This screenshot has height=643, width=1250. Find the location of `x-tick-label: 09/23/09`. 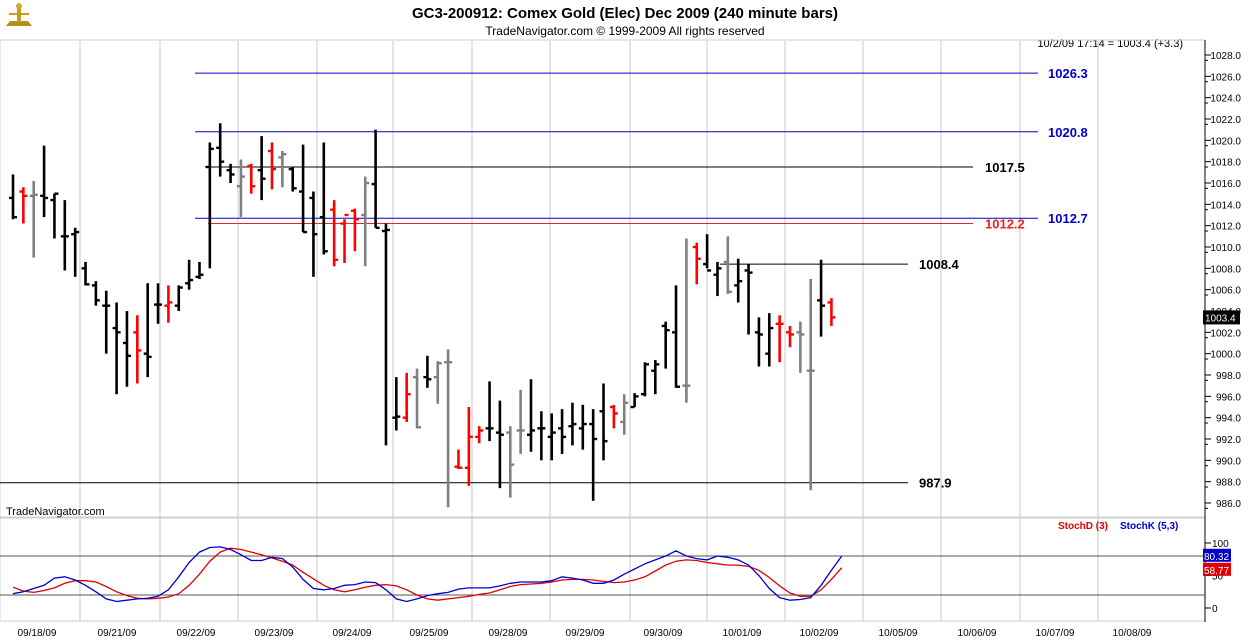

x-tick-label: 09/23/09 is located at coordinates (274, 633).